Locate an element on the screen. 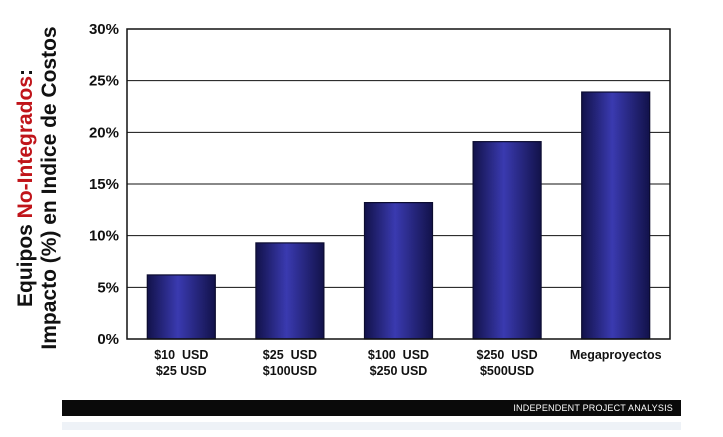  y-tick-label: 30% is located at coordinates (104, 29).